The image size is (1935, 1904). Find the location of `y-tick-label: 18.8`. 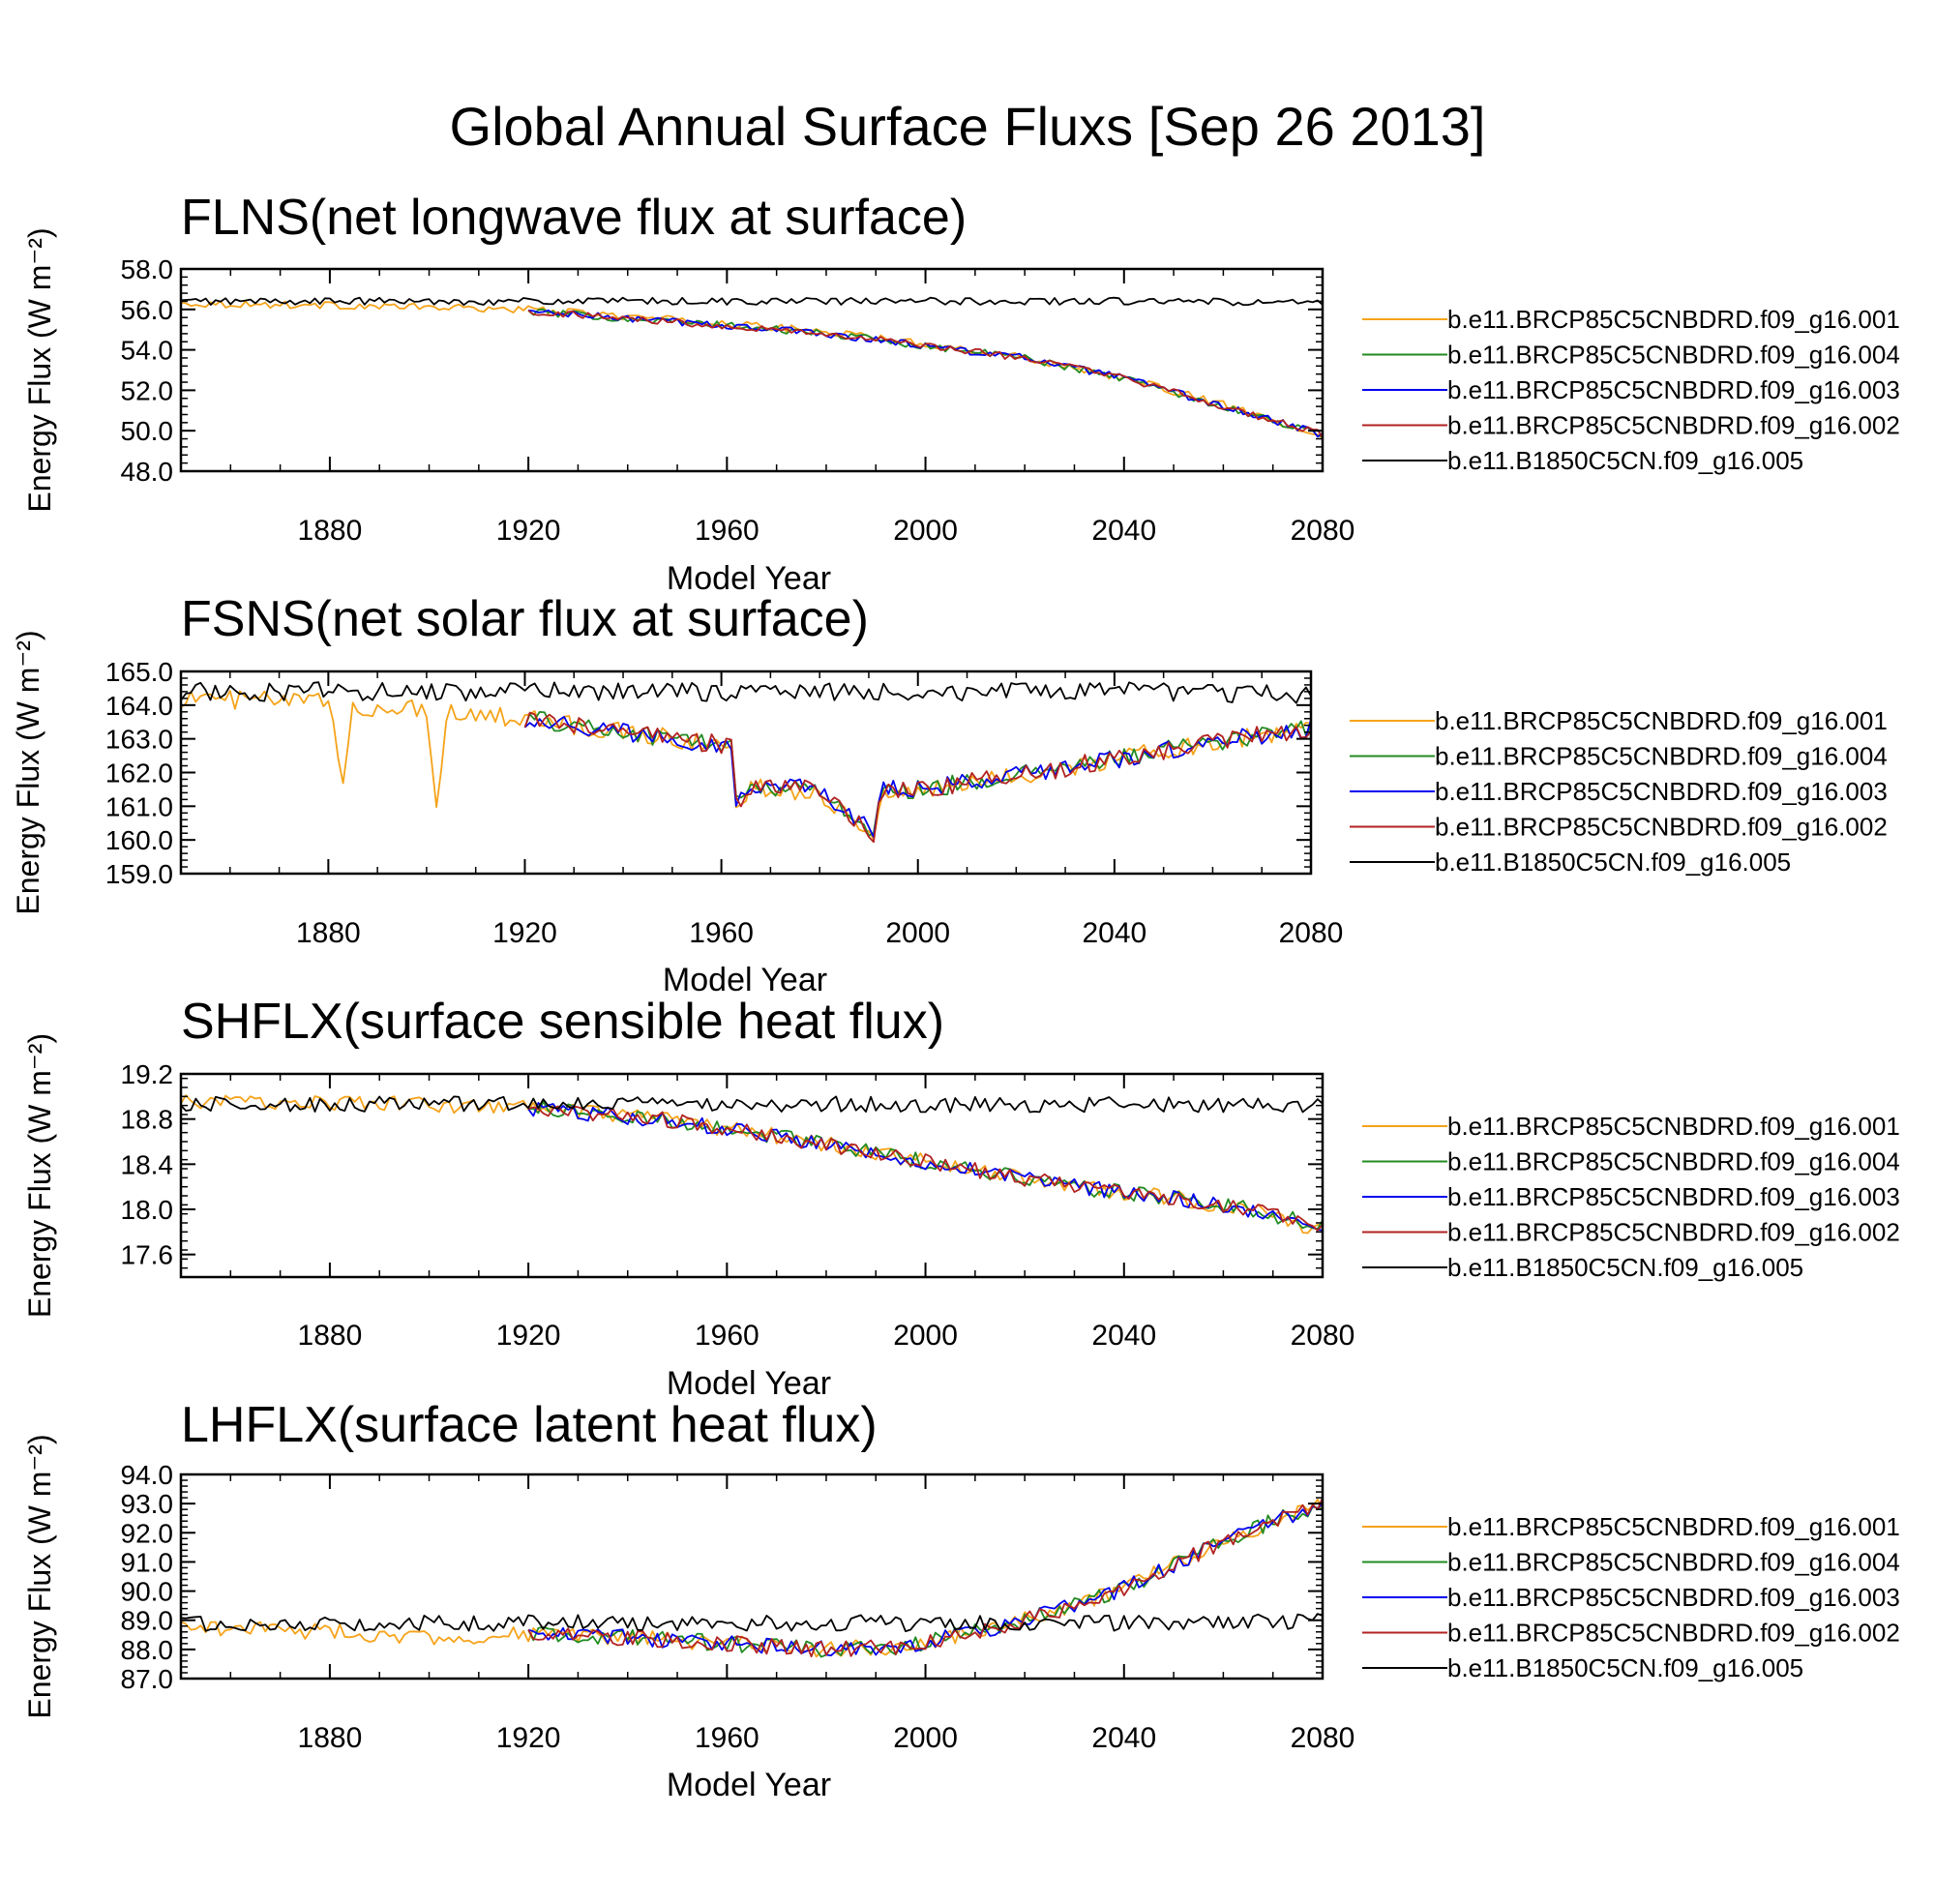

y-tick-label: 18.8 is located at coordinates (147, 1120).